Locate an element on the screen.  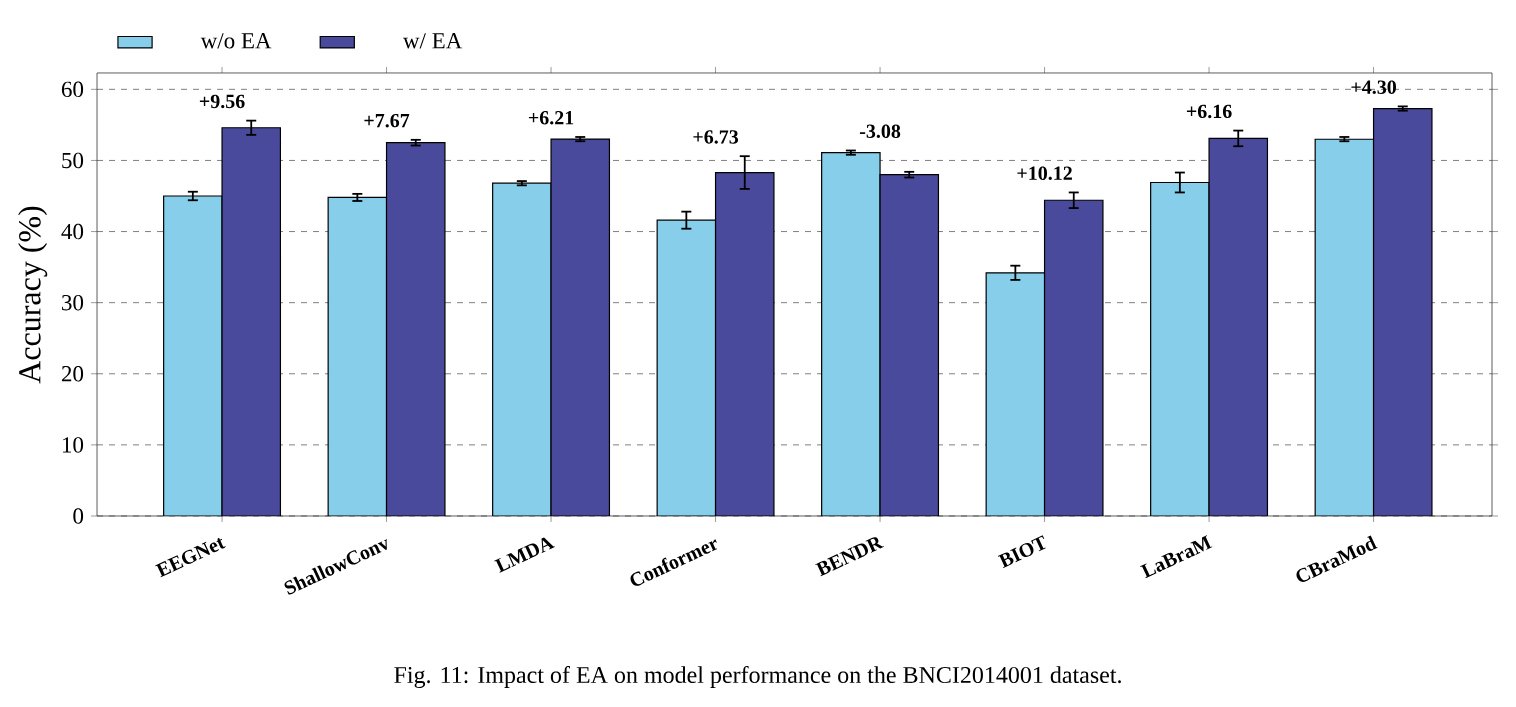
y-axis-title: Accuracy (%) is located at coordinates (33, 295).